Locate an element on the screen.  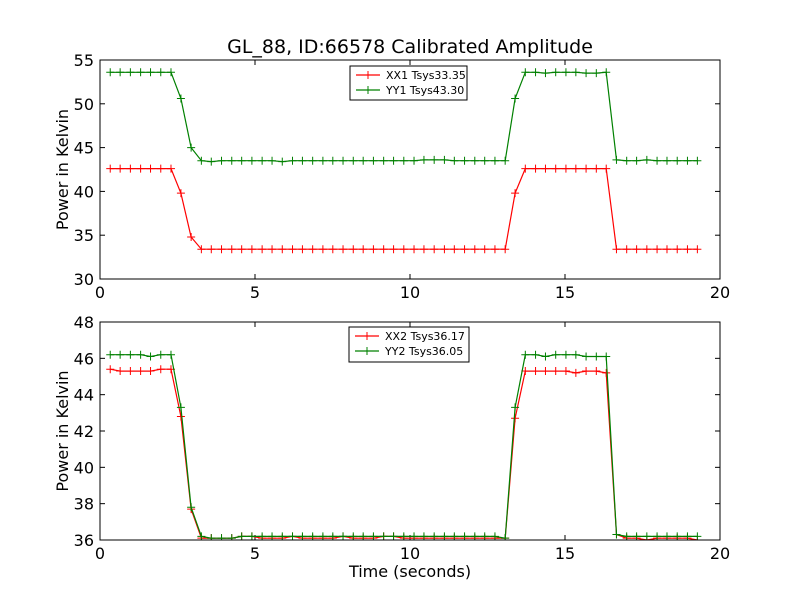
y-tick-label: 46 is located at coordinates (84, 358).